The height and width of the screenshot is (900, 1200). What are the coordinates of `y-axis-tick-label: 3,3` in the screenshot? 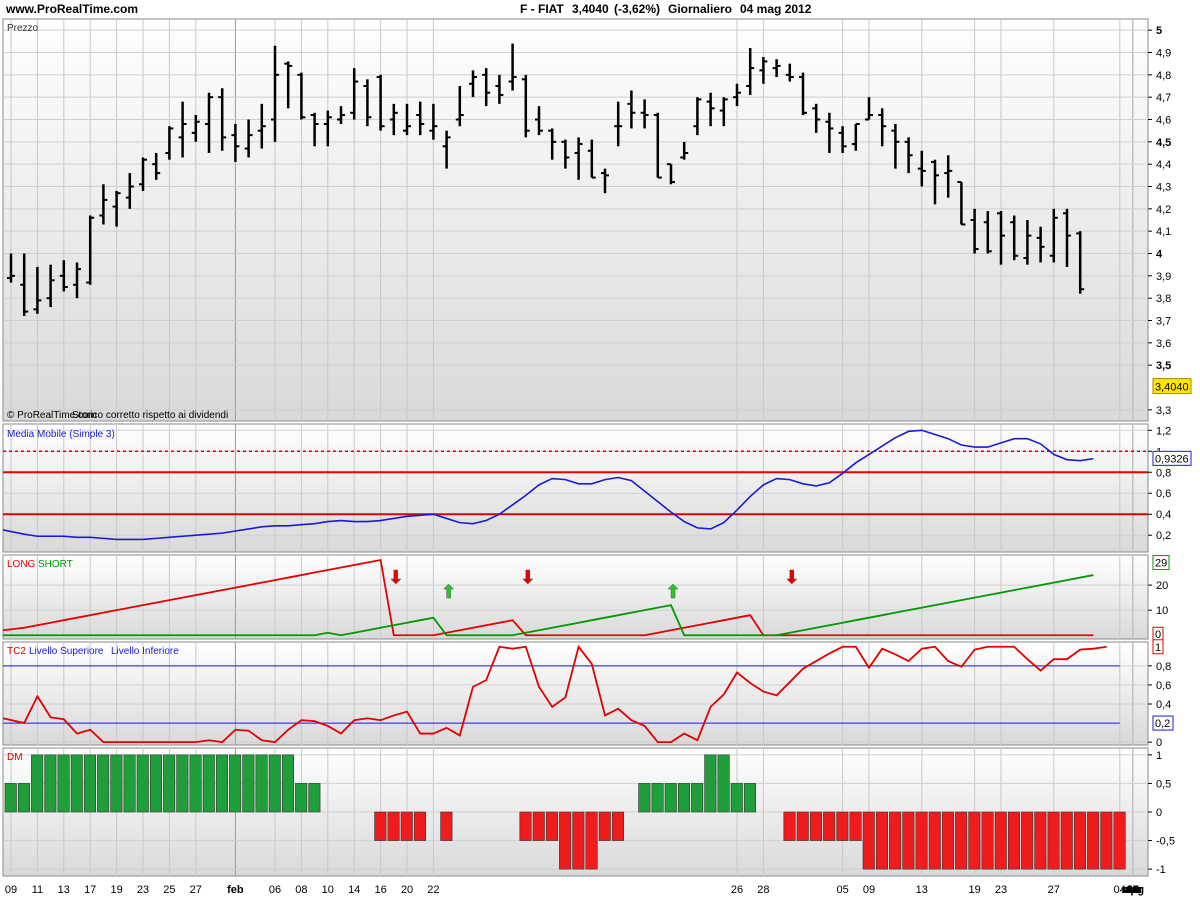 It's located at (1163, 411).